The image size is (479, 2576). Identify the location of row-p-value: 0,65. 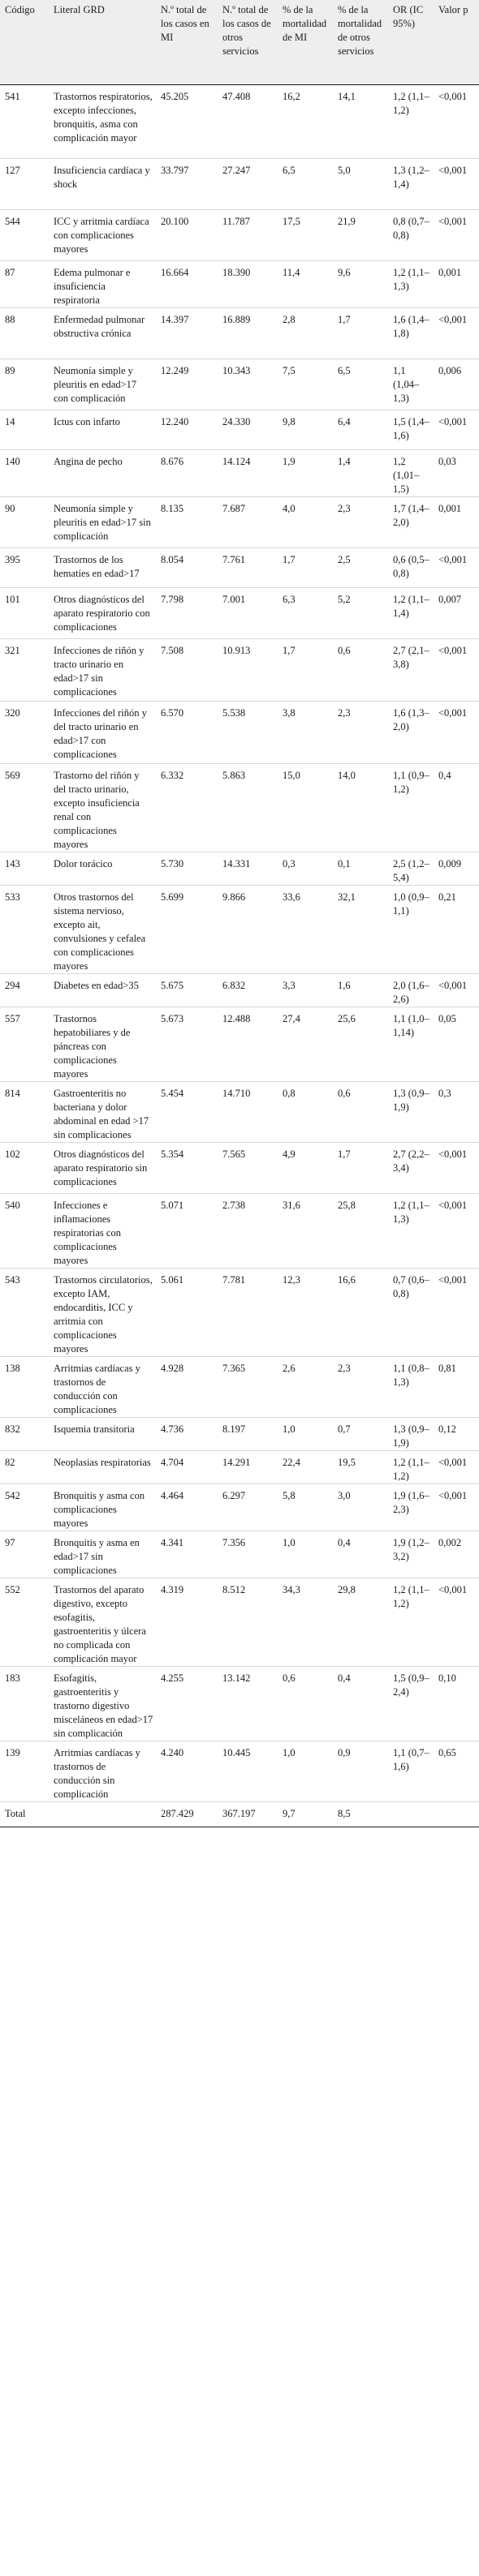
(456, 1771).